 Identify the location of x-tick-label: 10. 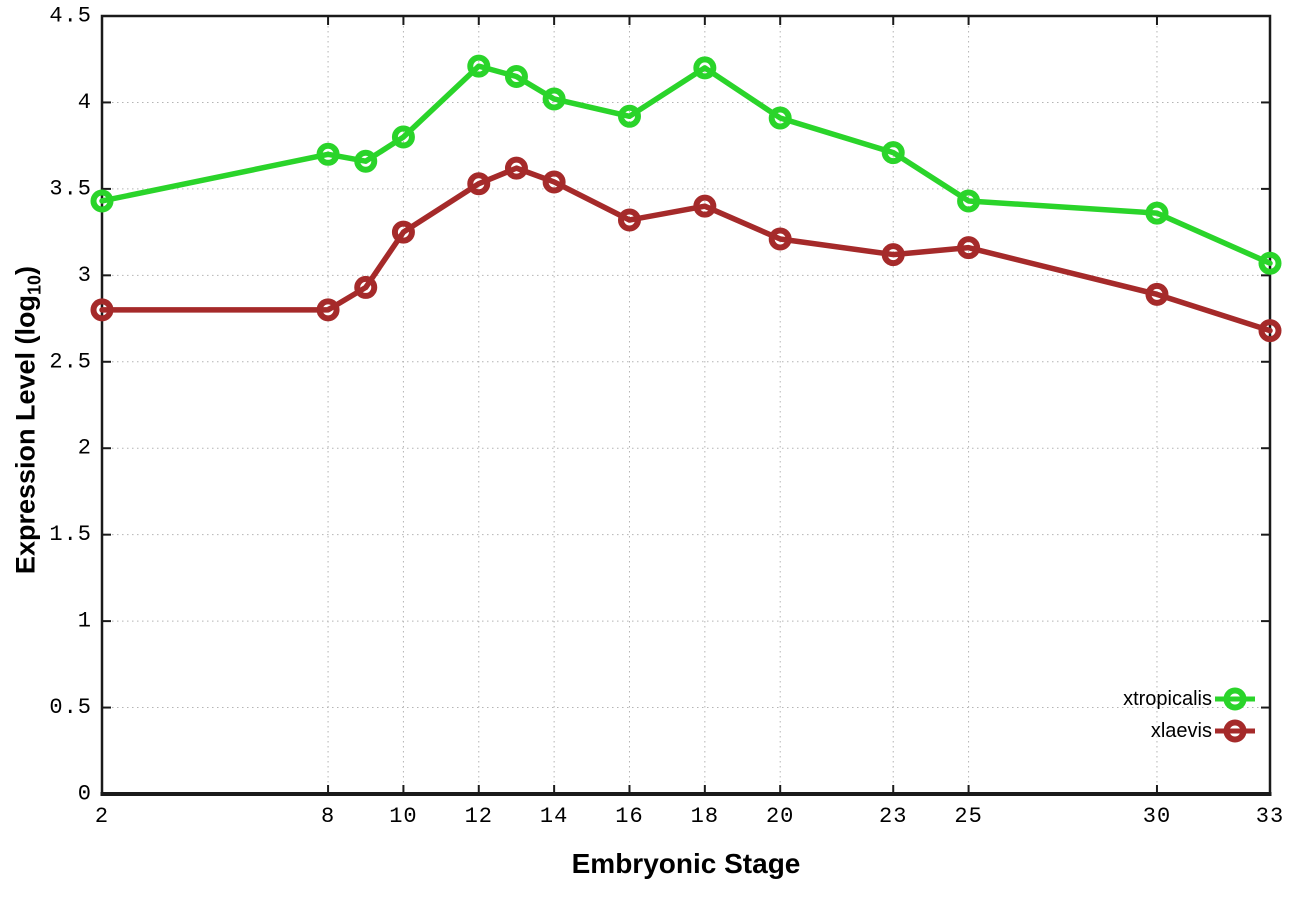
(403, 816).